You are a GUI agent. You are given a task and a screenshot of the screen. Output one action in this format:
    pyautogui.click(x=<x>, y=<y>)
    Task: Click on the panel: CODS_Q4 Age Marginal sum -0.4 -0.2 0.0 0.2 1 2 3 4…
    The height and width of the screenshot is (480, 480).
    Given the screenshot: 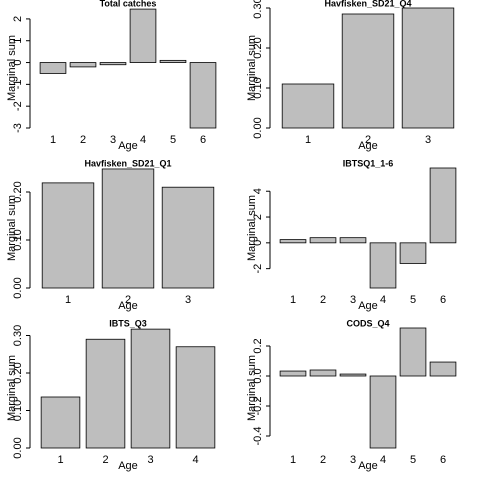 What is the action you would take?
    pyautogui.click(x=351, y=395)
    